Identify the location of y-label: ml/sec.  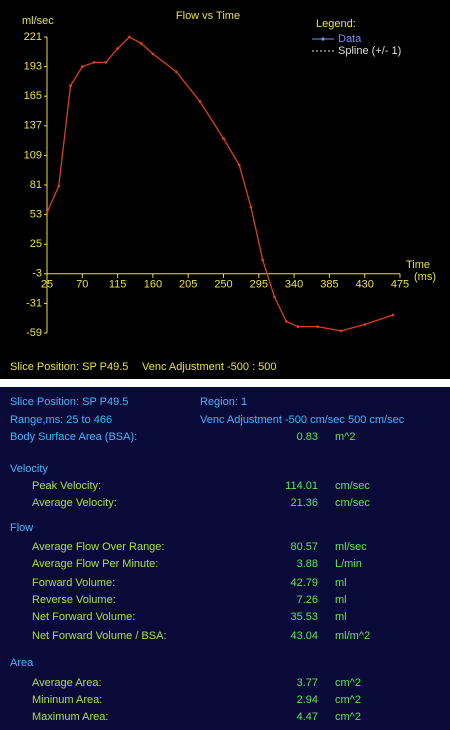
(38, 21).